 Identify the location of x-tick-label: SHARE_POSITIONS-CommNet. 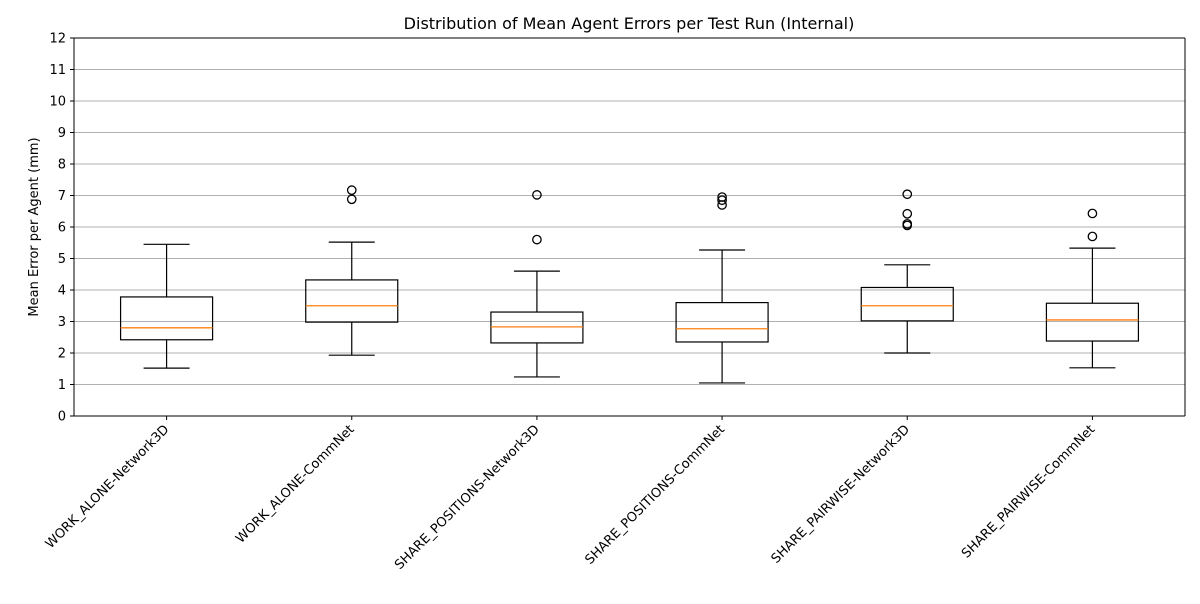
(654, 494).